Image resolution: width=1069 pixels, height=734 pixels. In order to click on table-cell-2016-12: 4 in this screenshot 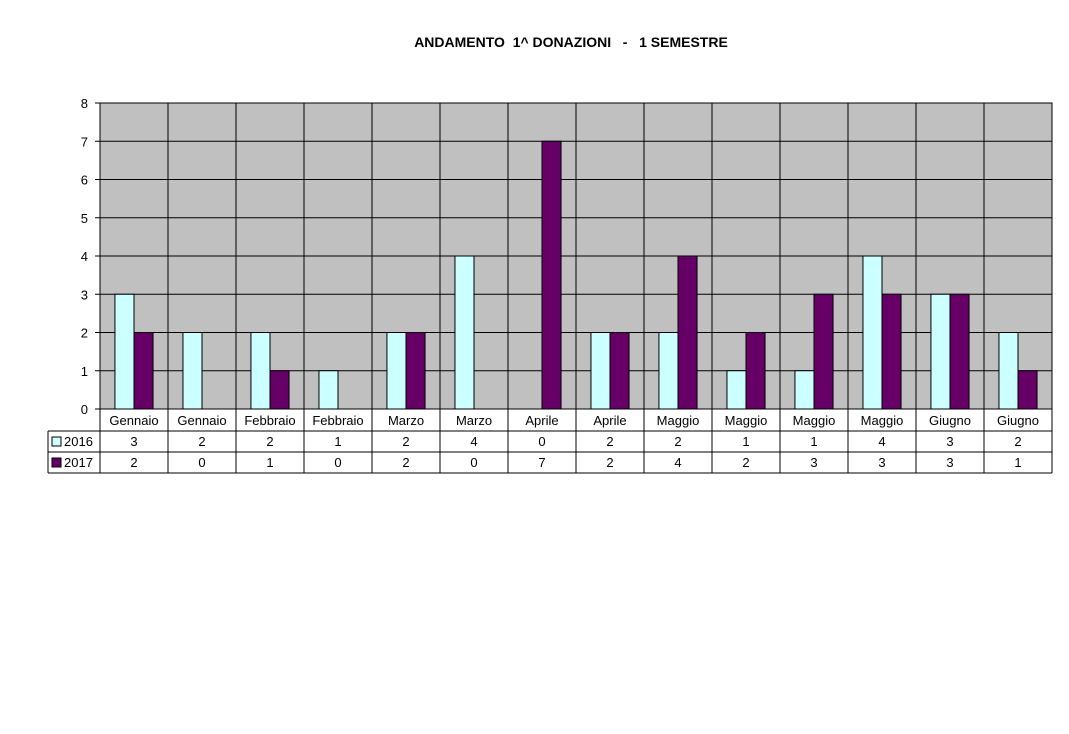, I will do `click(881, 441)`.